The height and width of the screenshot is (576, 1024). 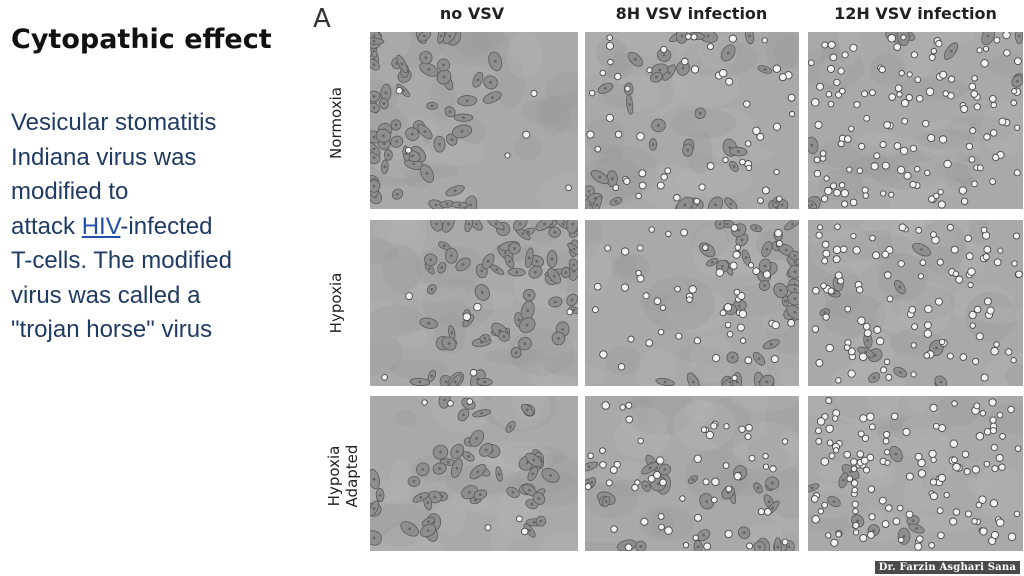 I want to click on row-label-hypoxia-text: Hypoxia, so click(x=336, y=303).